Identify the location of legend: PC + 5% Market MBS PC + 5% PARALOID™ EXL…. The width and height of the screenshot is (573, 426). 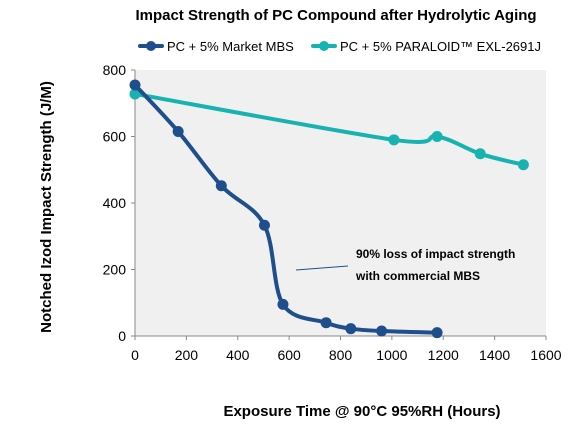
(339, 46).